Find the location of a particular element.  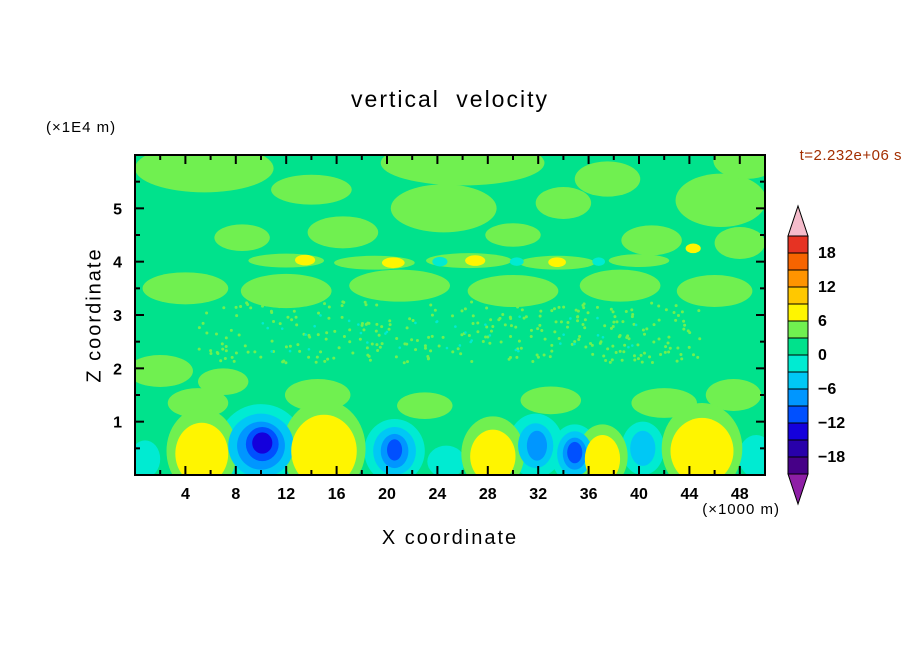

x-tick-labels: 4 8 12 16 20 24 28 32 36 40 44 48 is located at coordinates (465, 494).